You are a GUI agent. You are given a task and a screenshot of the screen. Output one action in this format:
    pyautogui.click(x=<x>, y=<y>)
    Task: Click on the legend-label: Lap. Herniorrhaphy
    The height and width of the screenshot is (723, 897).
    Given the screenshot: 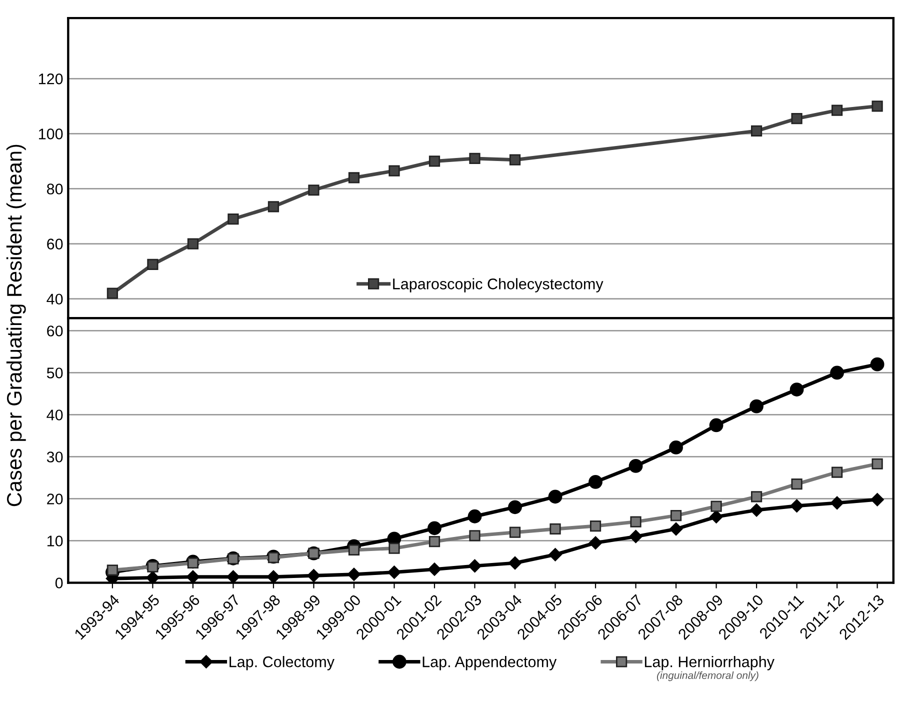 What is the action you would take?
    pyautogui.click(x=709, y=663)
    